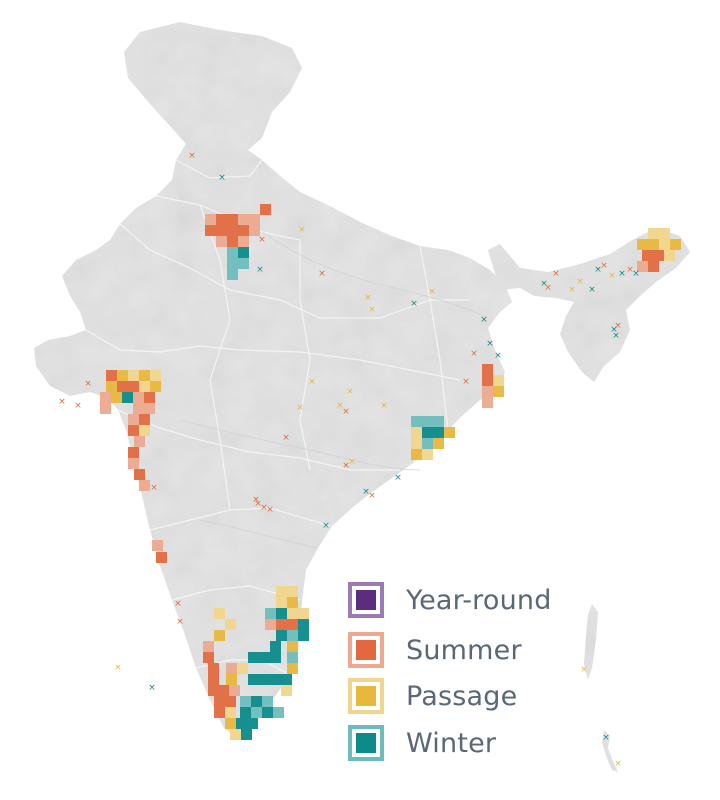  Describe the element at coordinates (366, 600) in the screenshot. I see `year-round-swatch` at that location.